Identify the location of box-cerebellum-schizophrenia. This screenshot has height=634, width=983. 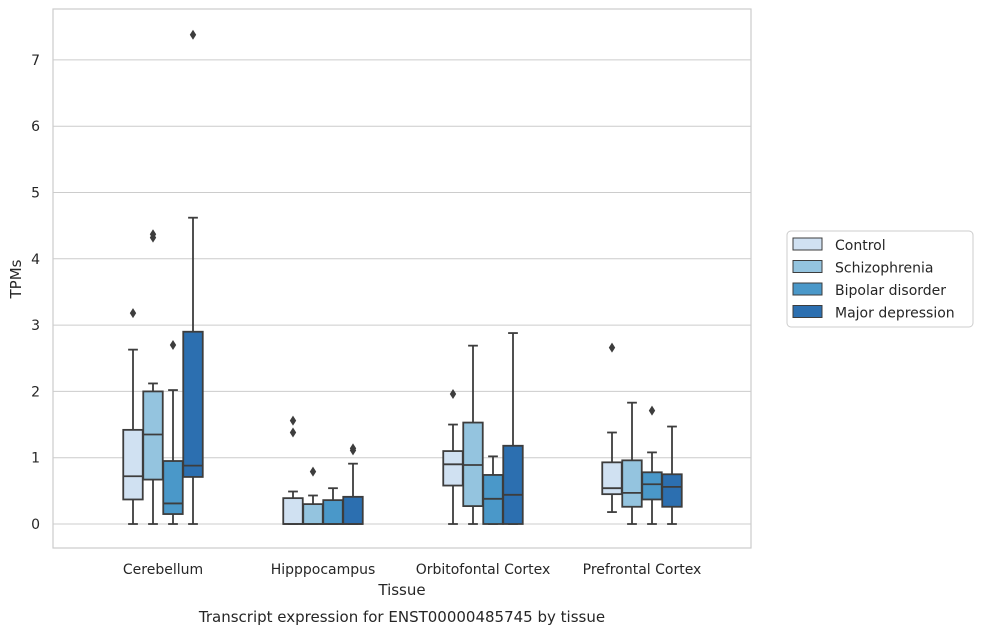
(153, 377).